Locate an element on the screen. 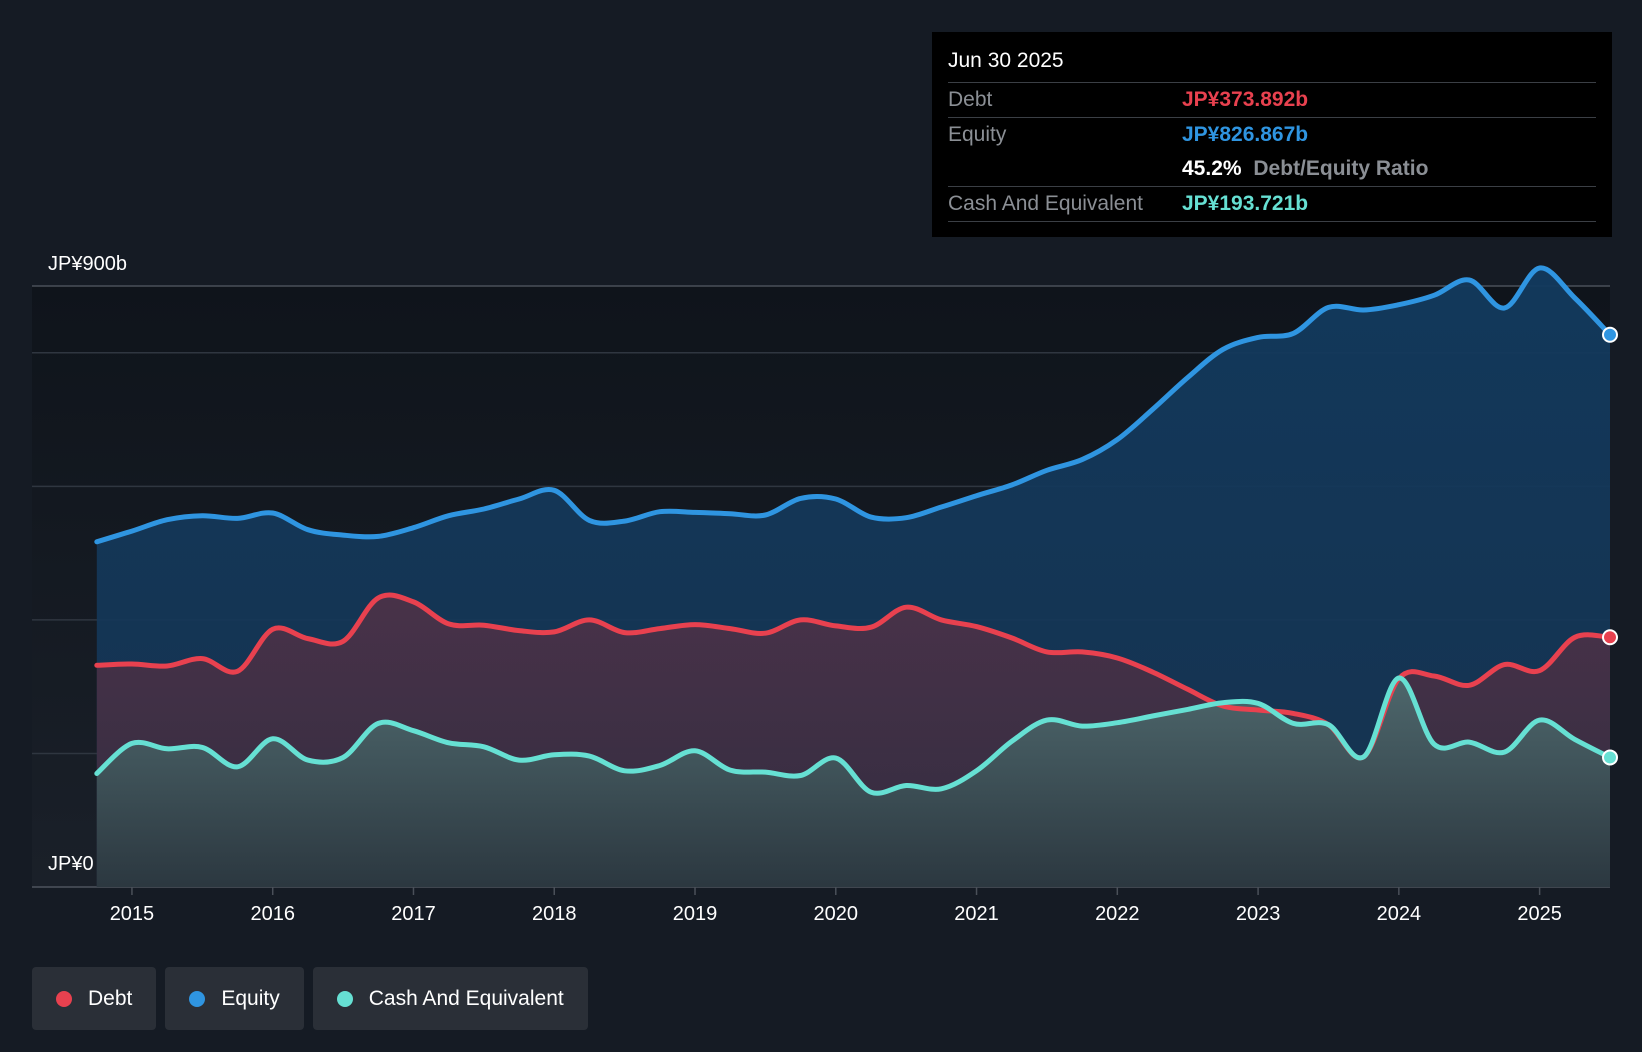  tooltip-cash-value: JP¥193.721b is located at coordinates (1245, 203).